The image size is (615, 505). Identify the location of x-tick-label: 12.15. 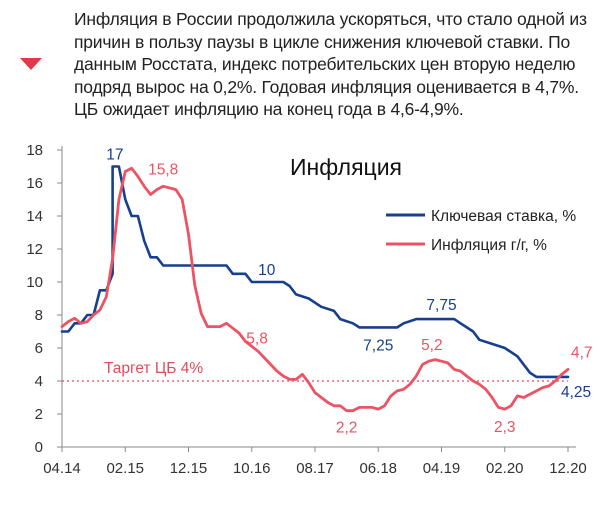
(189, 468).